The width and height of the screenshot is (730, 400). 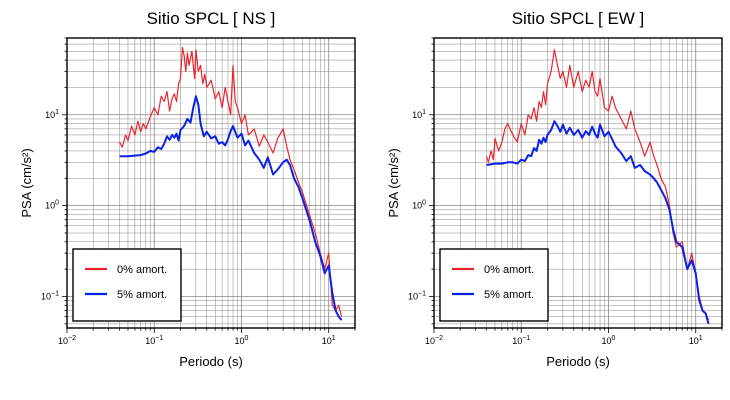 What do you see at coordinates (578, 18) in the screenshot?
I see `chart-title: Sitio SPCL [ EW ]` at bounding box center [578, 18].